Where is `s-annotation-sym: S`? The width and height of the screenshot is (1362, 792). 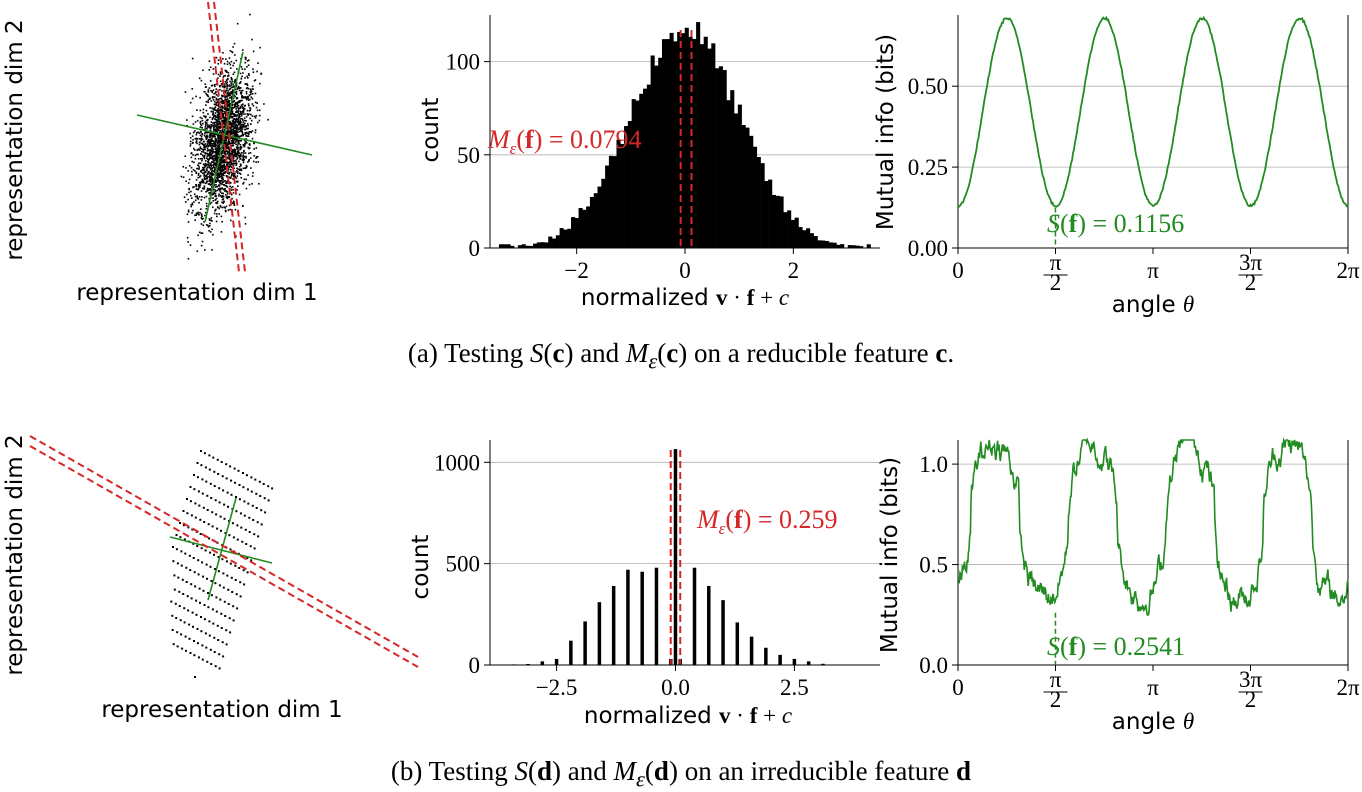
s-annotation-sym: S is located at coordinates (1053, 223).